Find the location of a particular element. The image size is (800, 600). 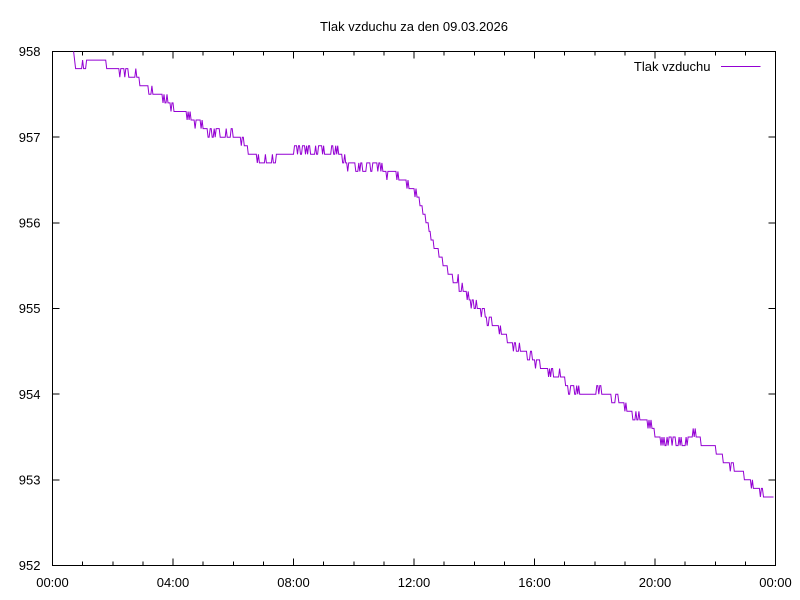

svg-text: 04:00 is located at coordinates (173, 582).